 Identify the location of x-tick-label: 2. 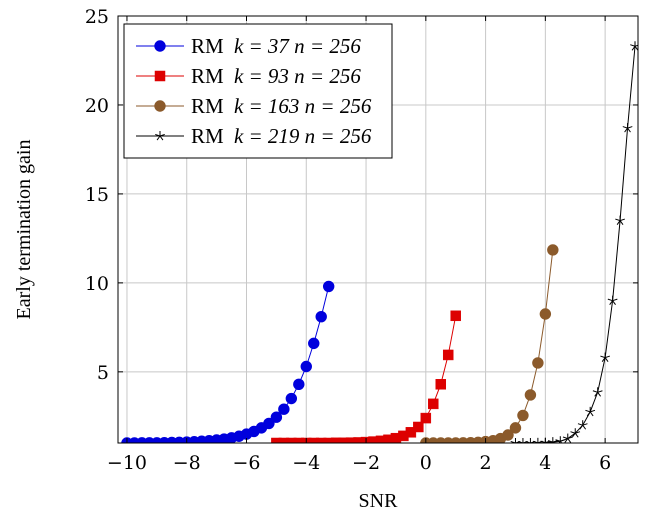
(486, 463).